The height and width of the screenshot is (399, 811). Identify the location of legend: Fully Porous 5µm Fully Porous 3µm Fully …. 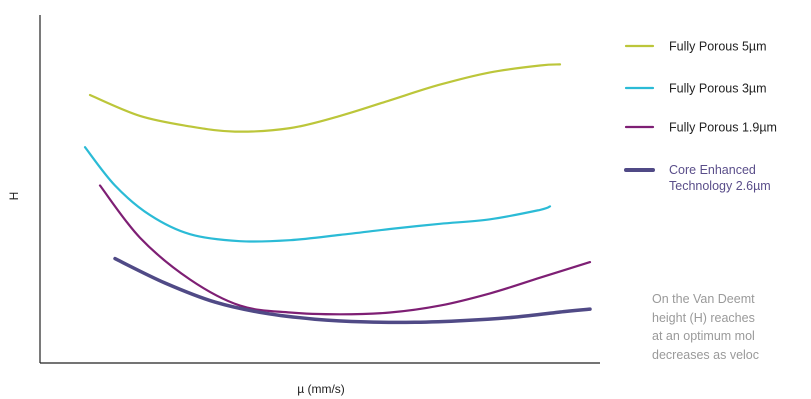
(700, 116).